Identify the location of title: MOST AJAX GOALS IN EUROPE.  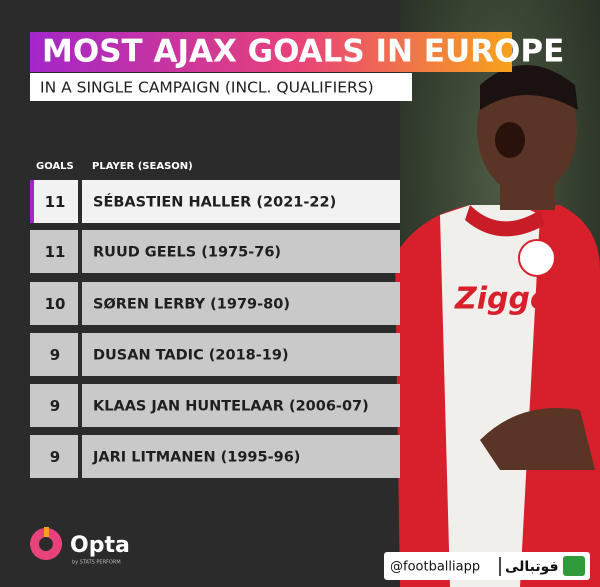
(303, 52).